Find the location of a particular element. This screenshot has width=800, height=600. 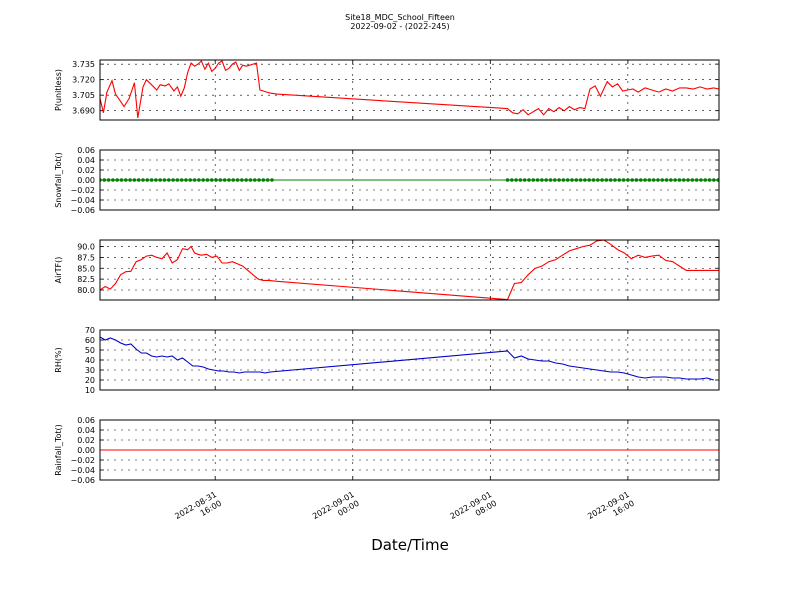

x-axis-label: Date/Time is located at coordinates (410, 545).